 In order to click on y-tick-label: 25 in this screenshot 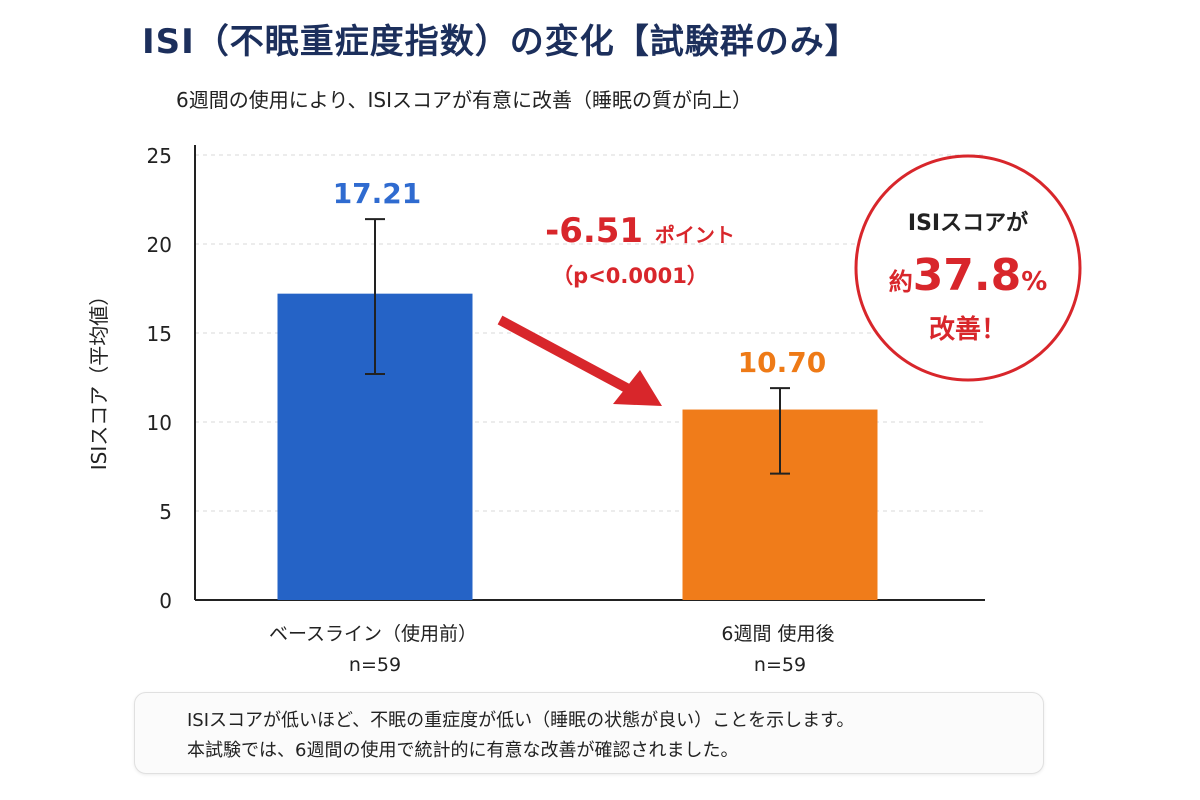, I will do `click(159, 156)`.